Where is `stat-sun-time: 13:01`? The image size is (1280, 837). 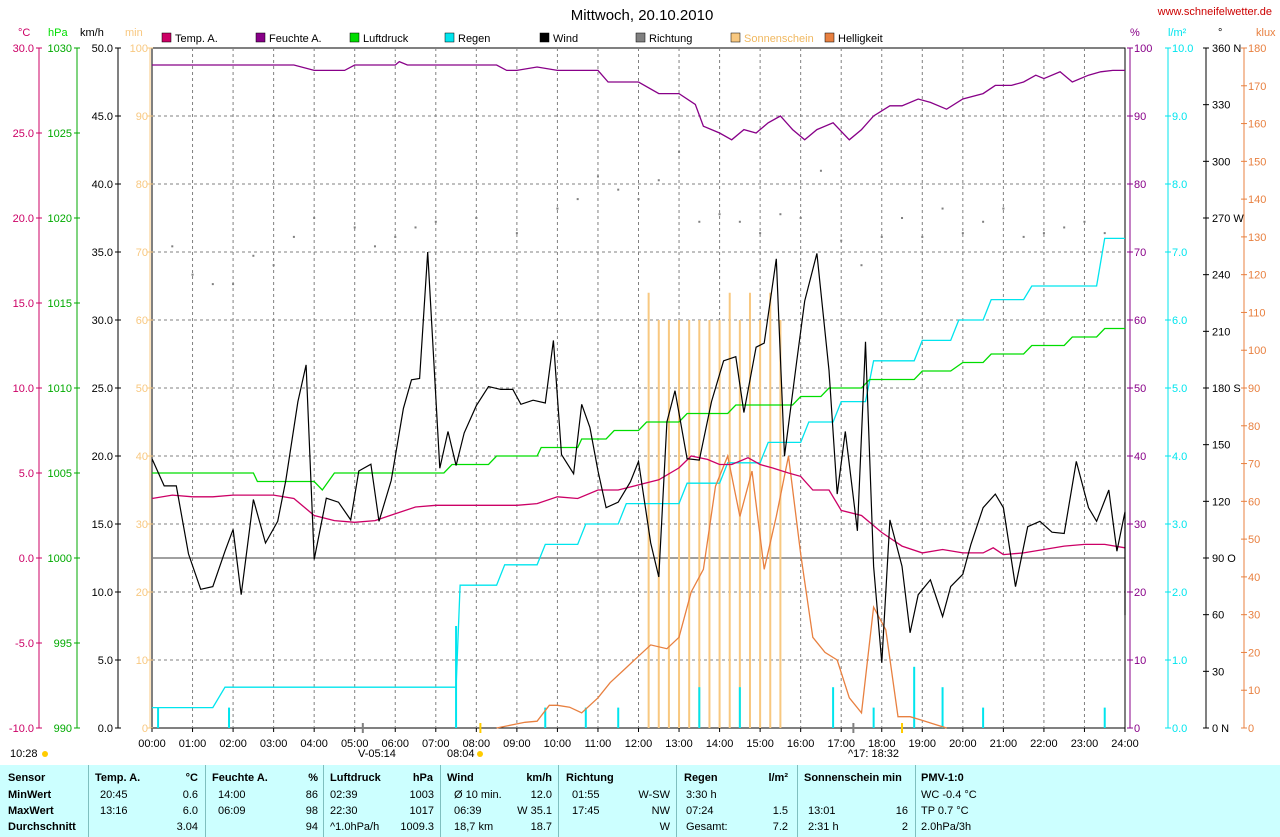
stat-sun-time: 13:01 is located at coordinates (822, 811).